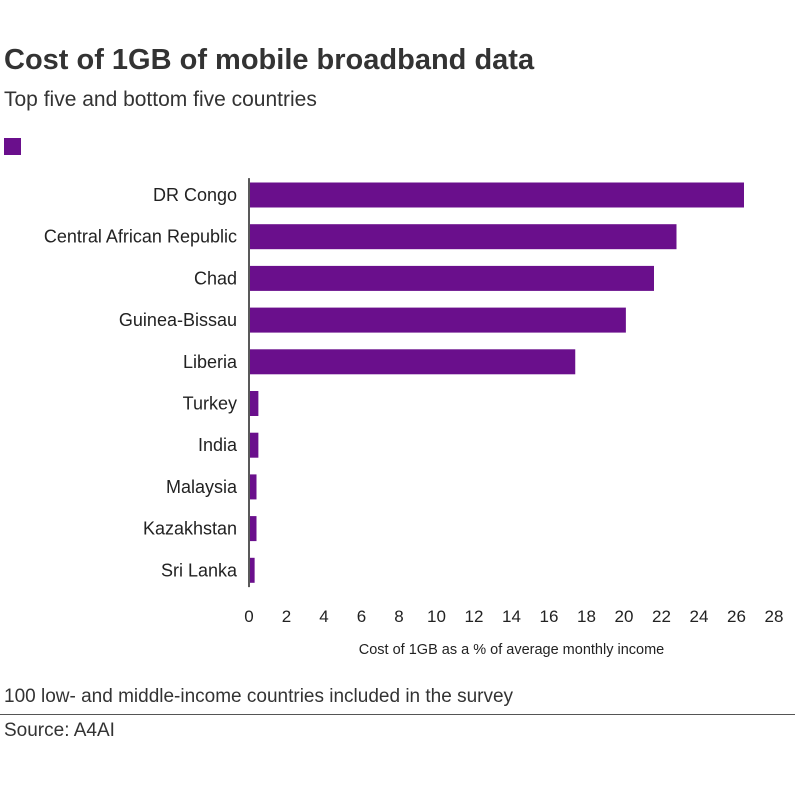 The height and width of the screenshot is (800, 800). What do you see at coordinates (210, 404) in the screenshot?
I see `category-label: Turkey` at bounding box center [210, 404].